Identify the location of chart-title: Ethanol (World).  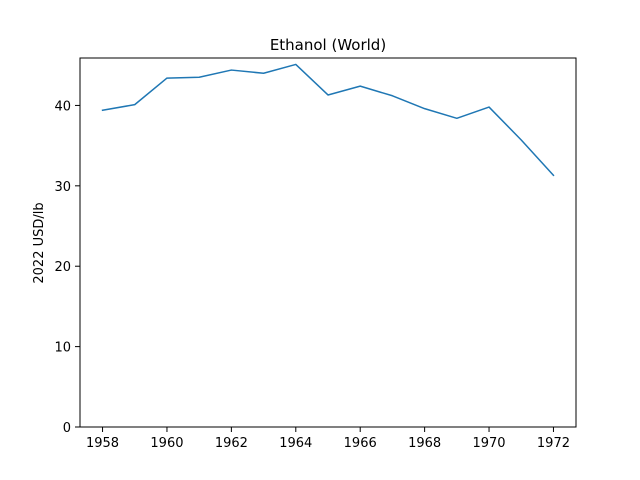
(328, 45).